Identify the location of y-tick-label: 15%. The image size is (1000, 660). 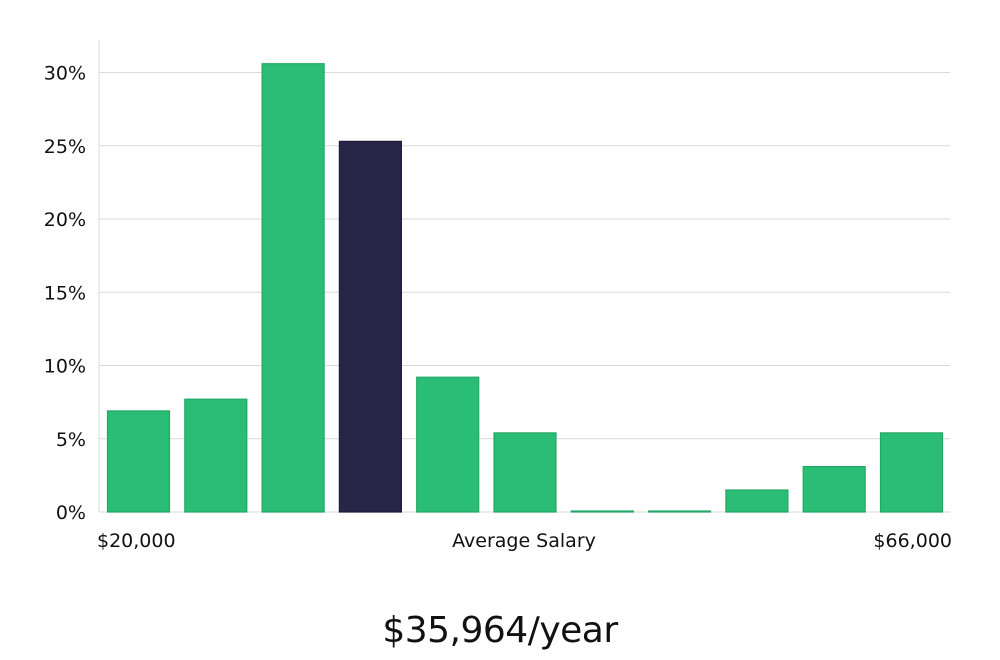
(65, 293).